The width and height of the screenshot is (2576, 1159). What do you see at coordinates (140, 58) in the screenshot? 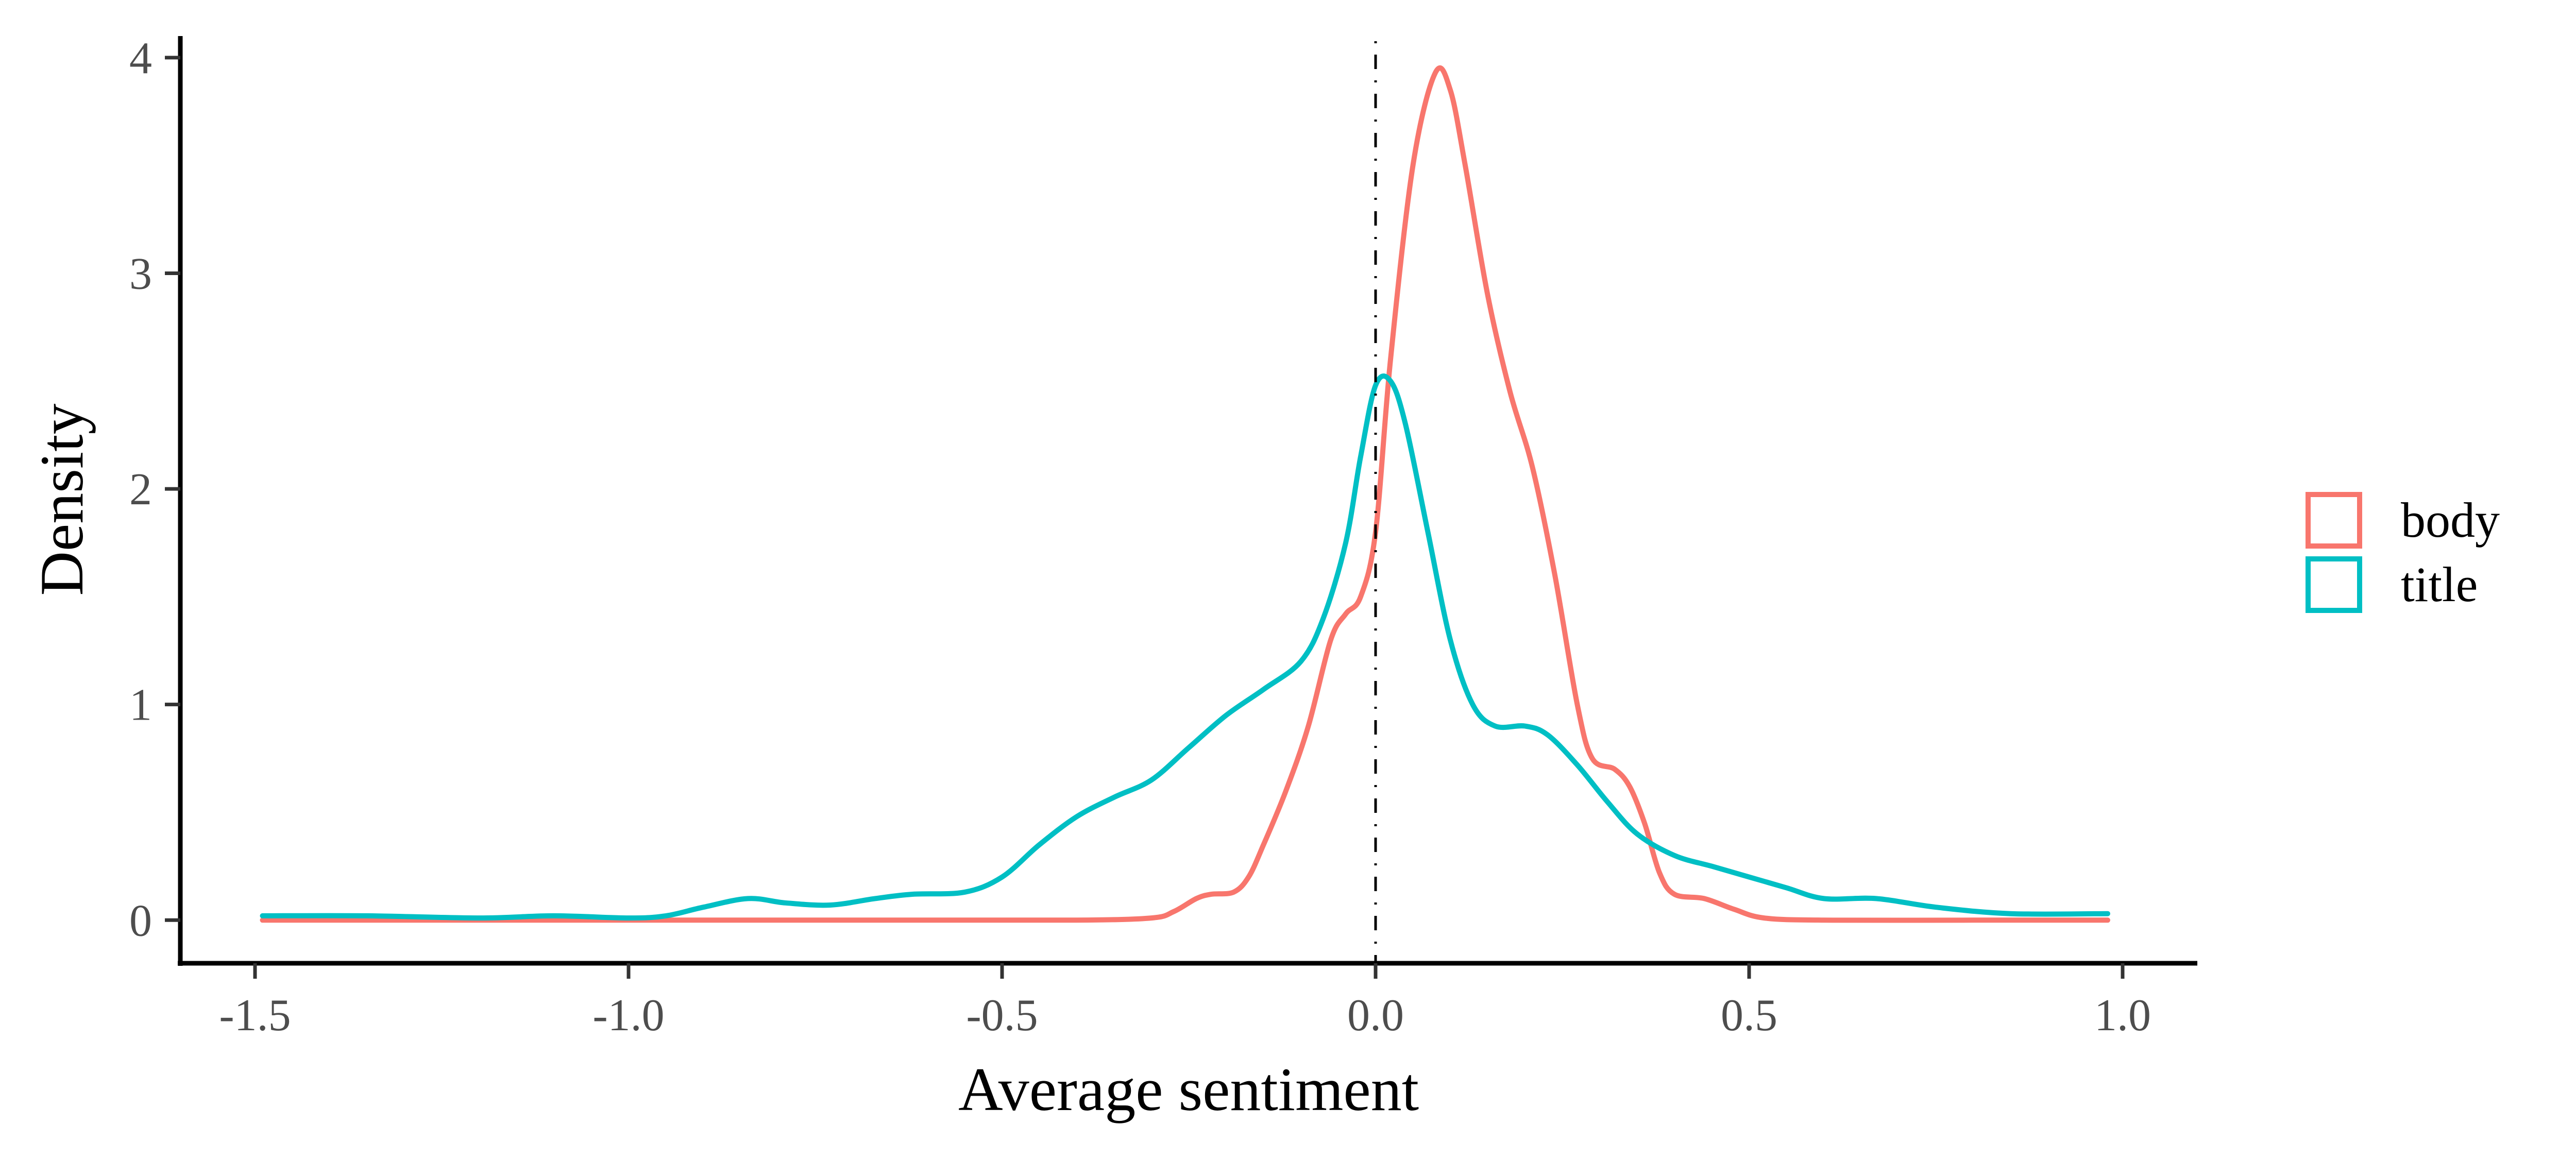
I see `y-tick-label: 4` at bounding box center [140, 58].